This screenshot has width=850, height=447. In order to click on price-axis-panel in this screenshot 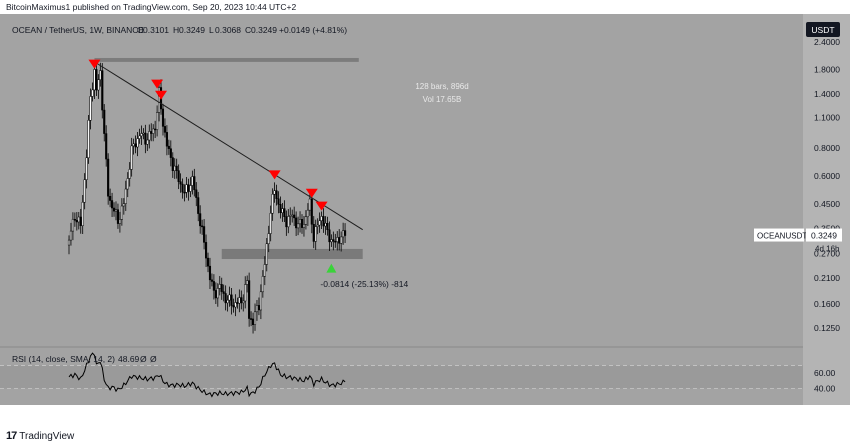, I will do `click(826, 210)`.